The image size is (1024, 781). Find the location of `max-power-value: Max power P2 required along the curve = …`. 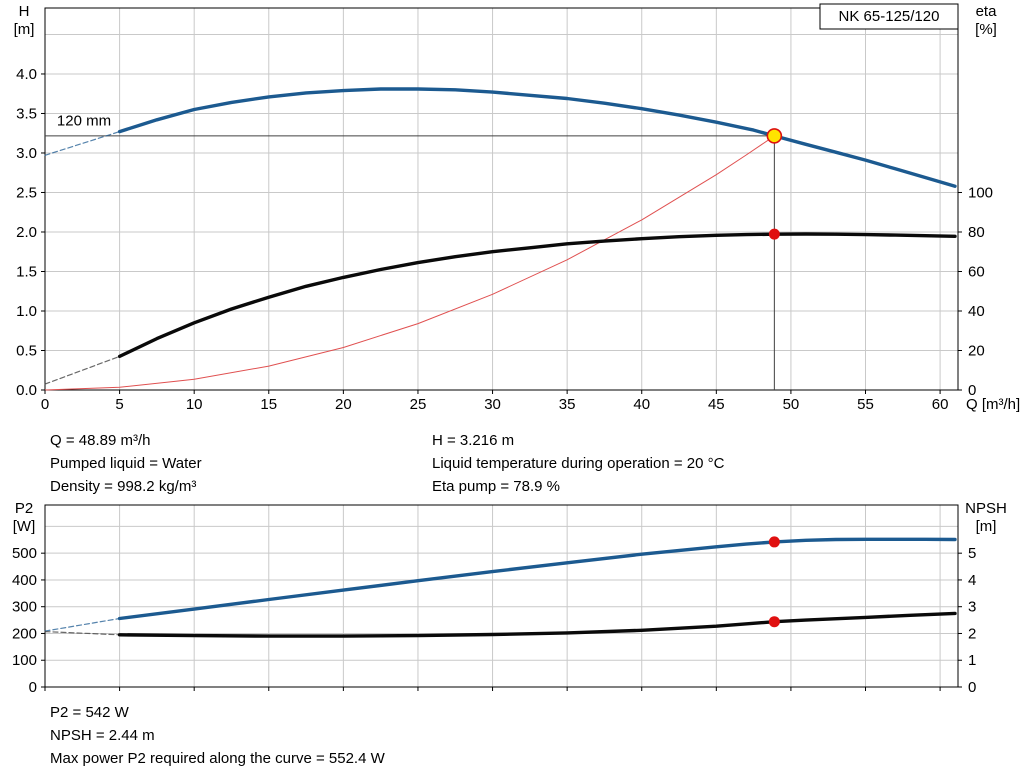

max-power-value: Max power P2 required along the curve = … is located at coordinates (217, 758).